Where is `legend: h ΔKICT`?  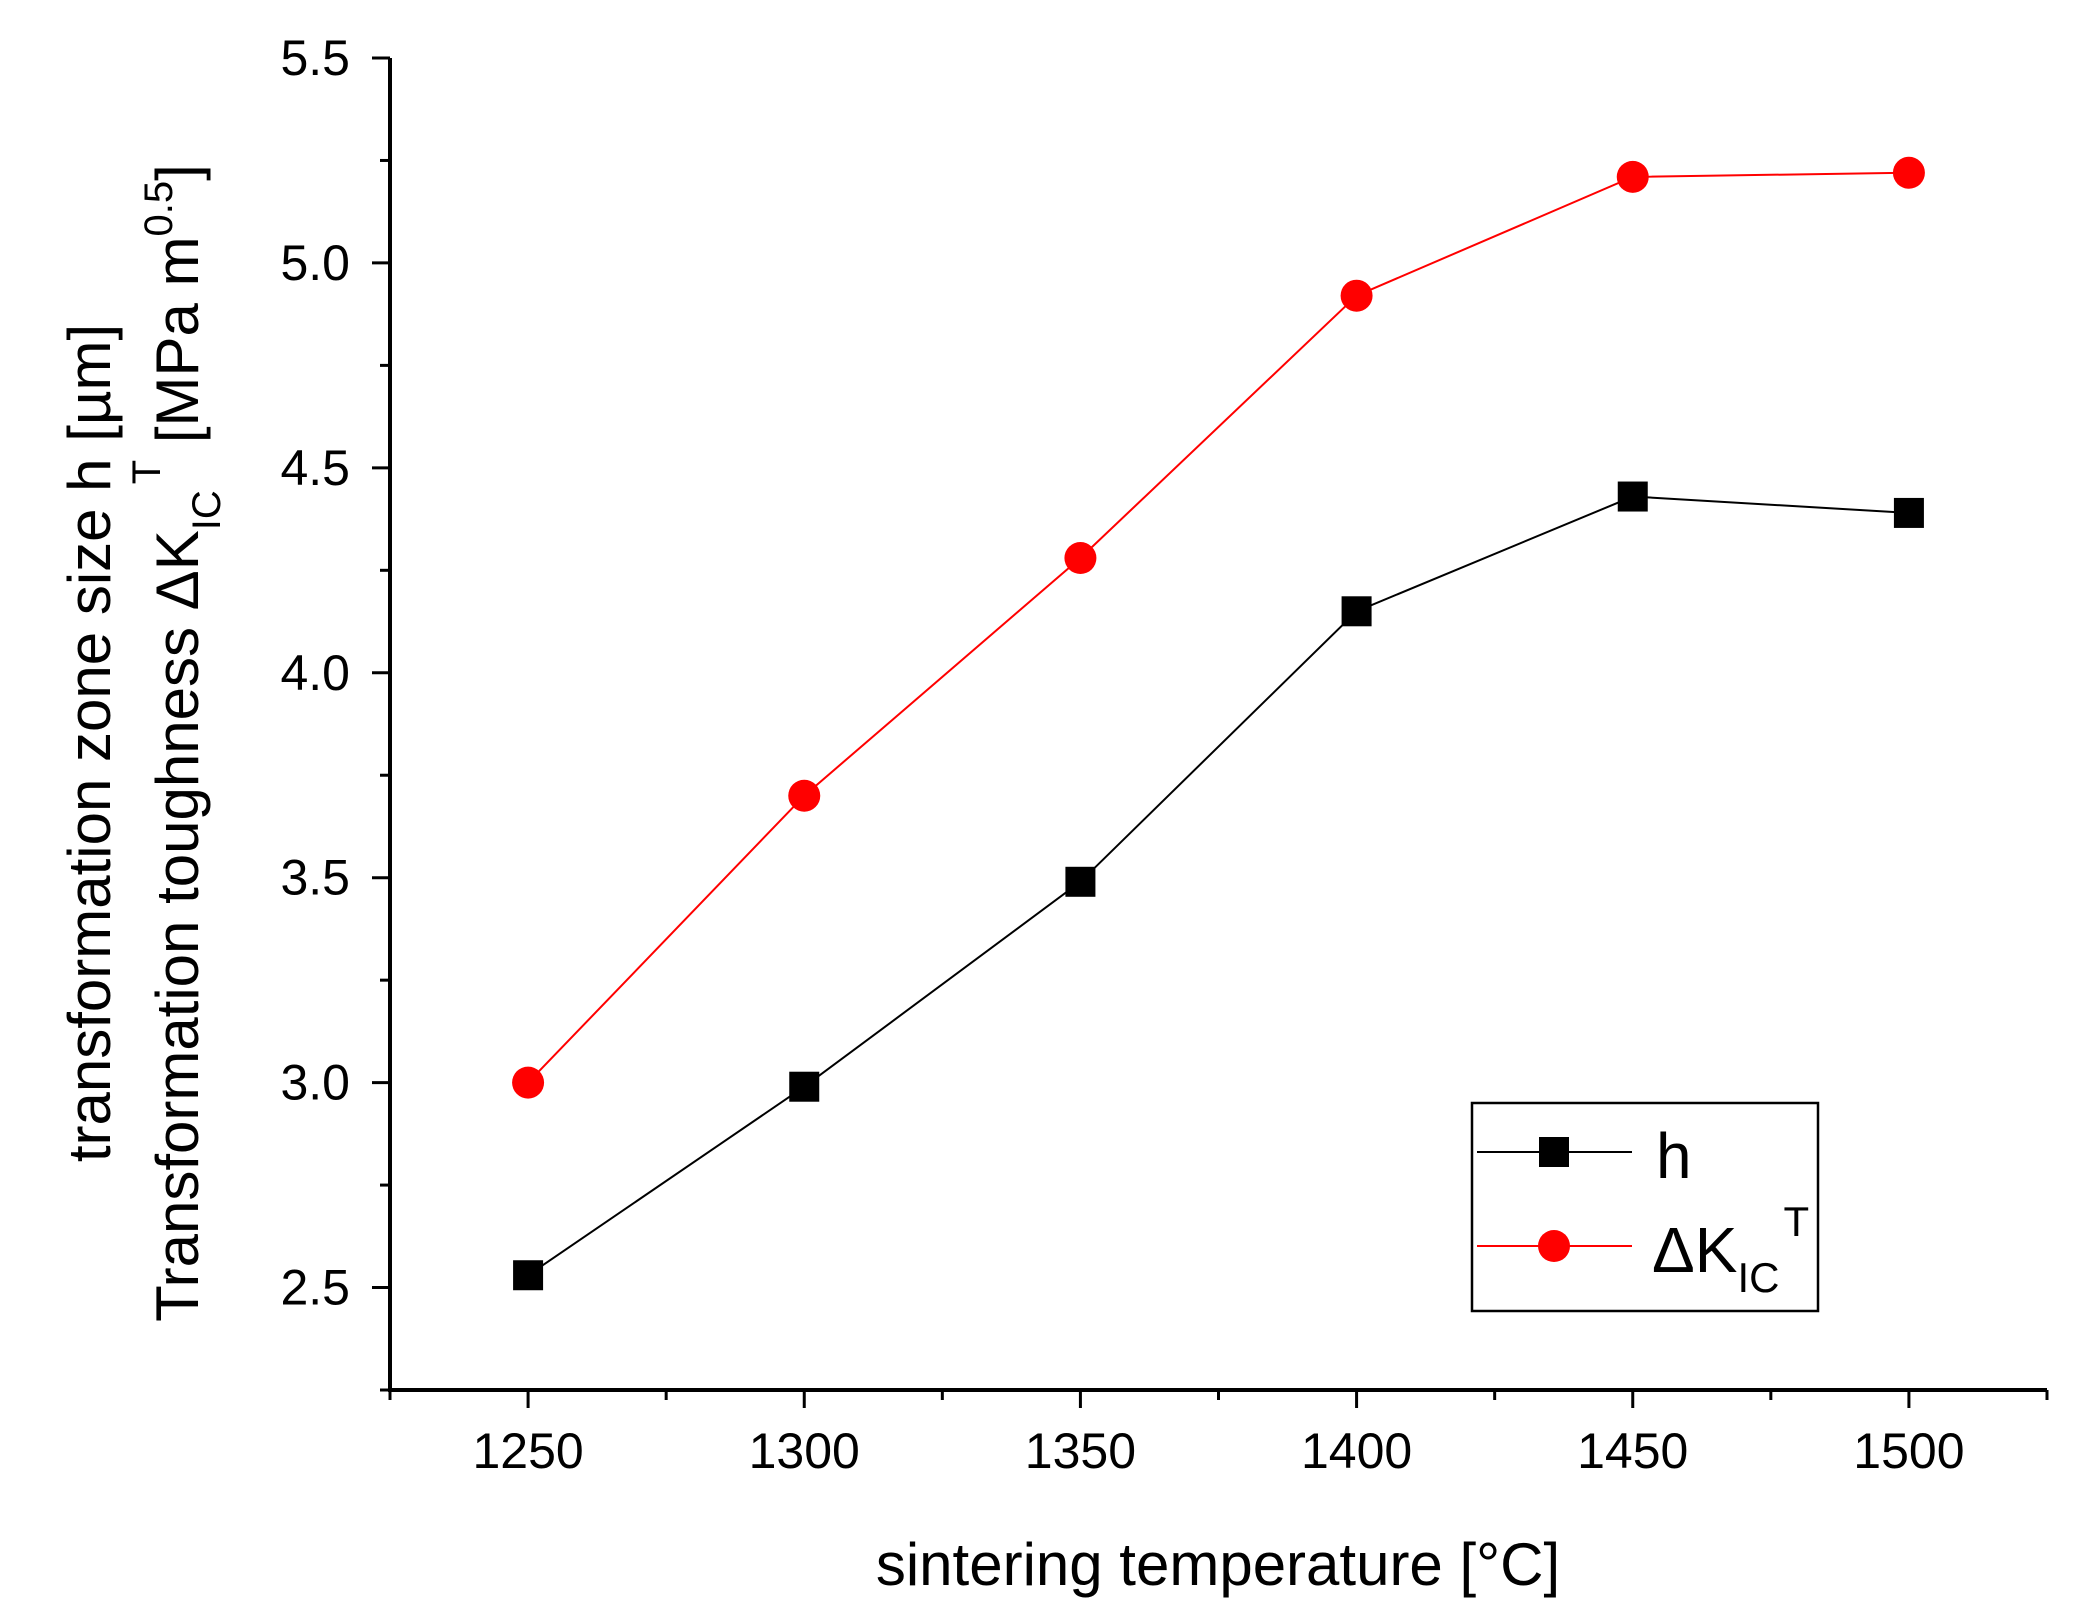
legend: h ΔKICT is located at coordinates (1645, 1207).